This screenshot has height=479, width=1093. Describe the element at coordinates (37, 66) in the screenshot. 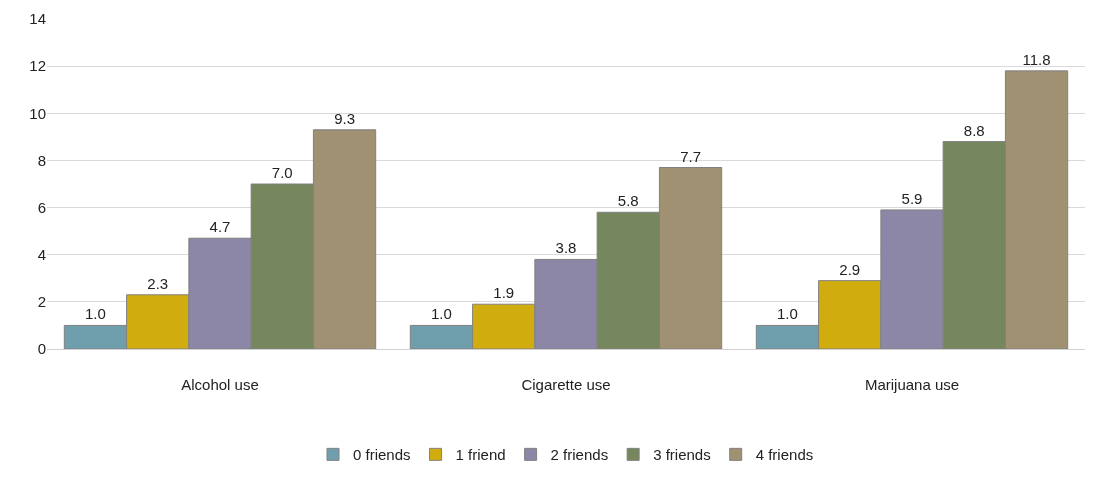

I see `y-tick-label: 12` at that location.